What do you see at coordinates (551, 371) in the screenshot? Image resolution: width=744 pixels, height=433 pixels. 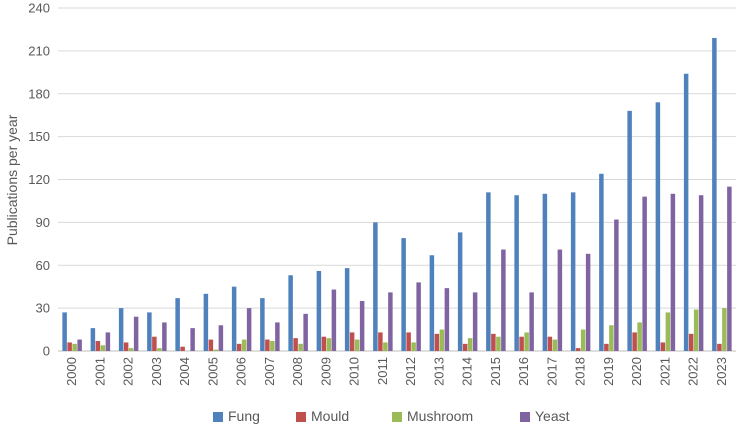 I see `x-tick-label: 2017` at bounding box center [551, 371].